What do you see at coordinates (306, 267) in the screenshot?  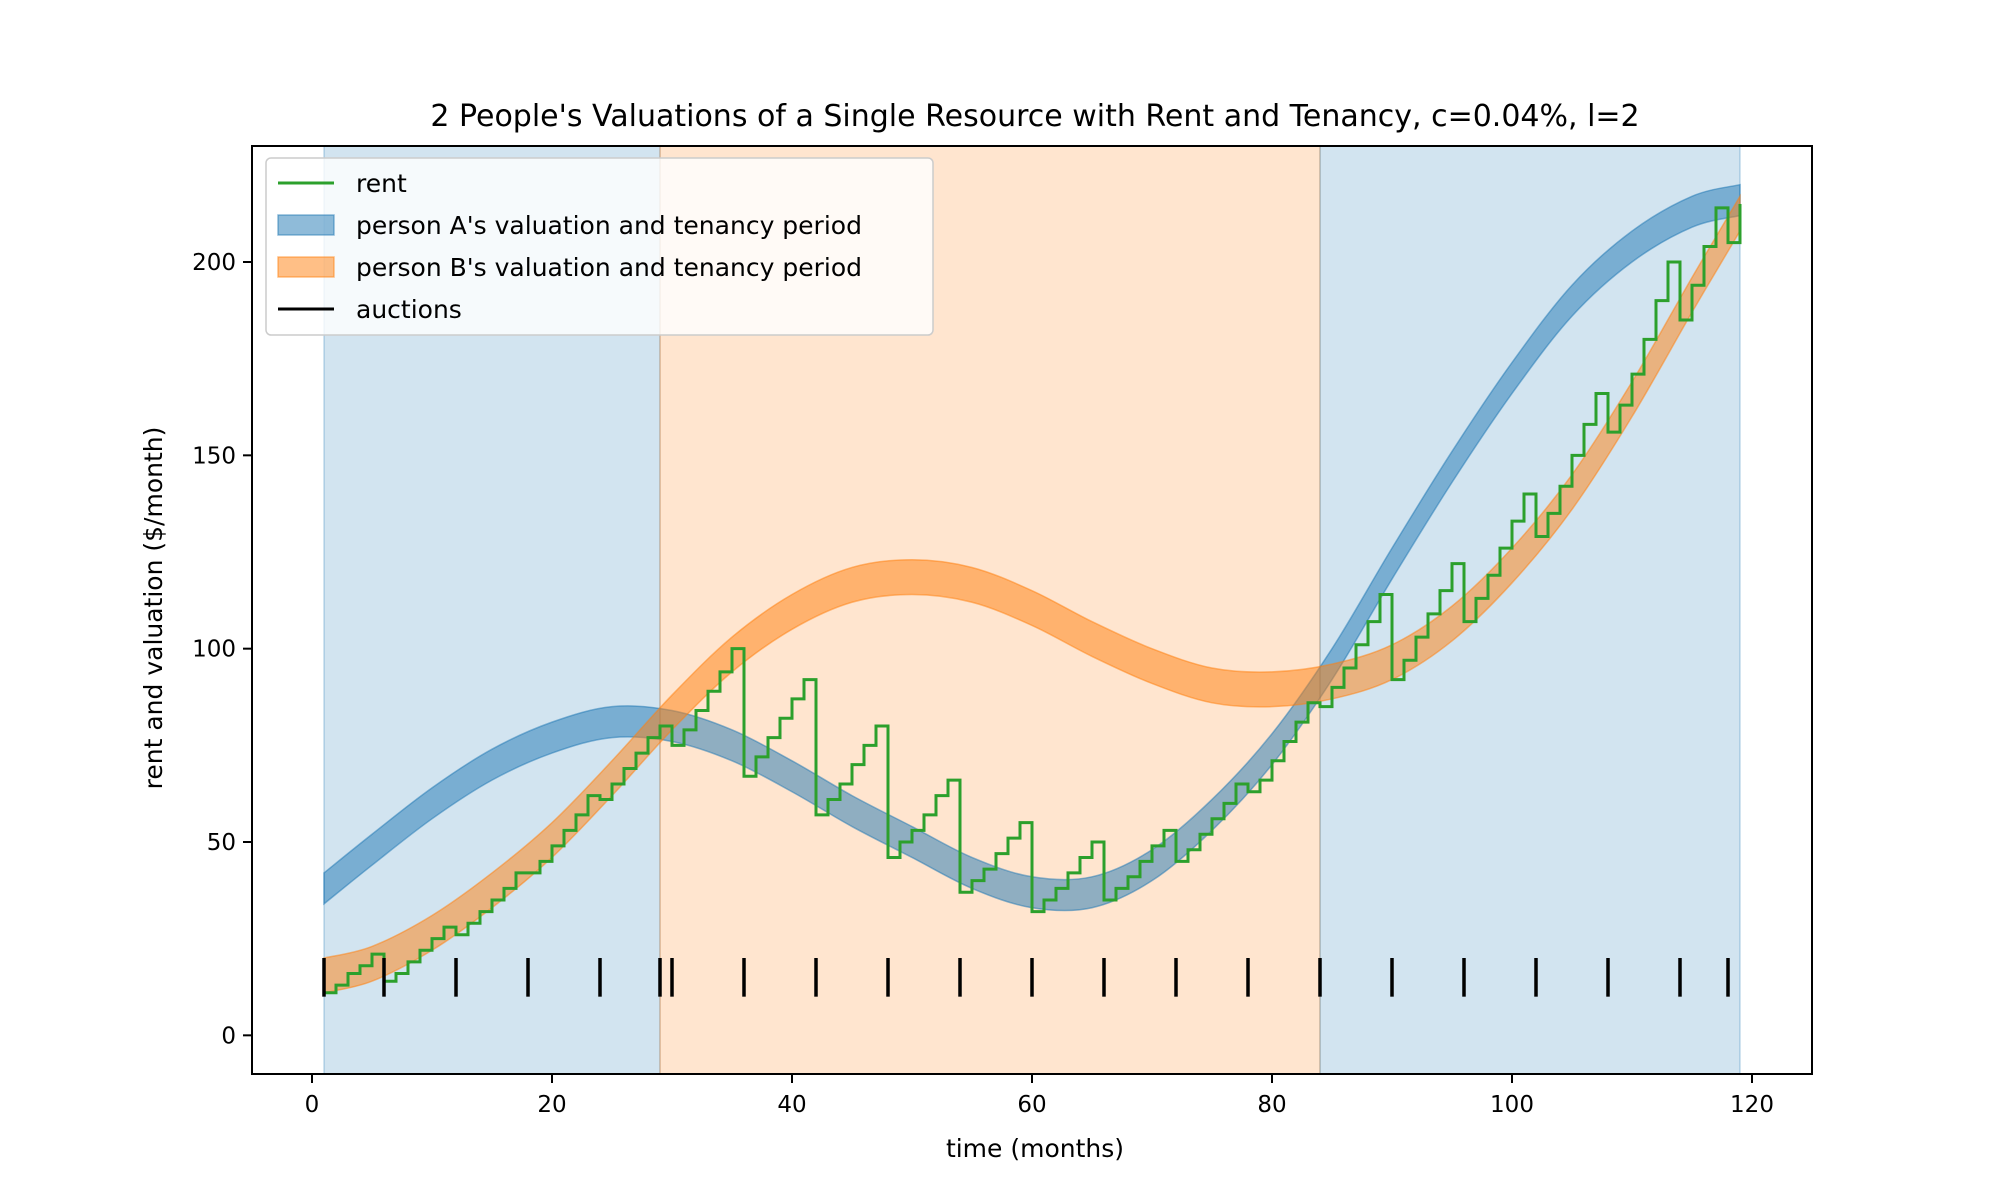 I see `legend-swatch-personB` at bounding box center [306, 267].